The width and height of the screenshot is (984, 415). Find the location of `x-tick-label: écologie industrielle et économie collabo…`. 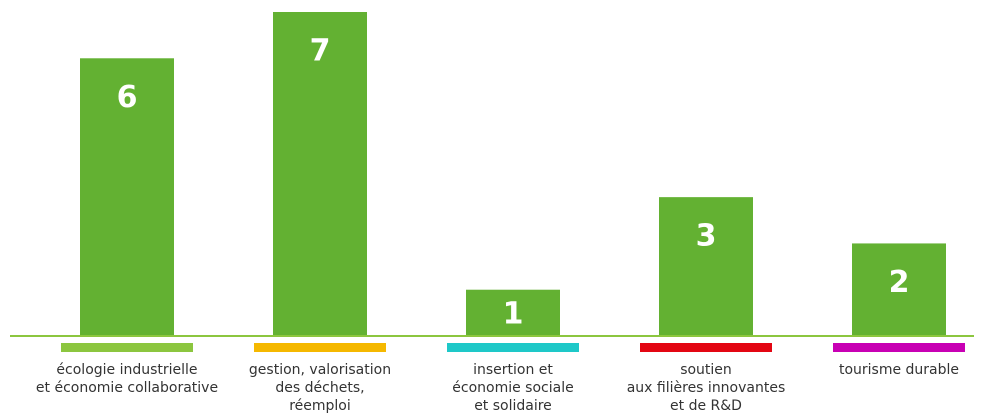

x-tick-label: écologie industrielle et économie collabo… is located at coordinates (127, 379).